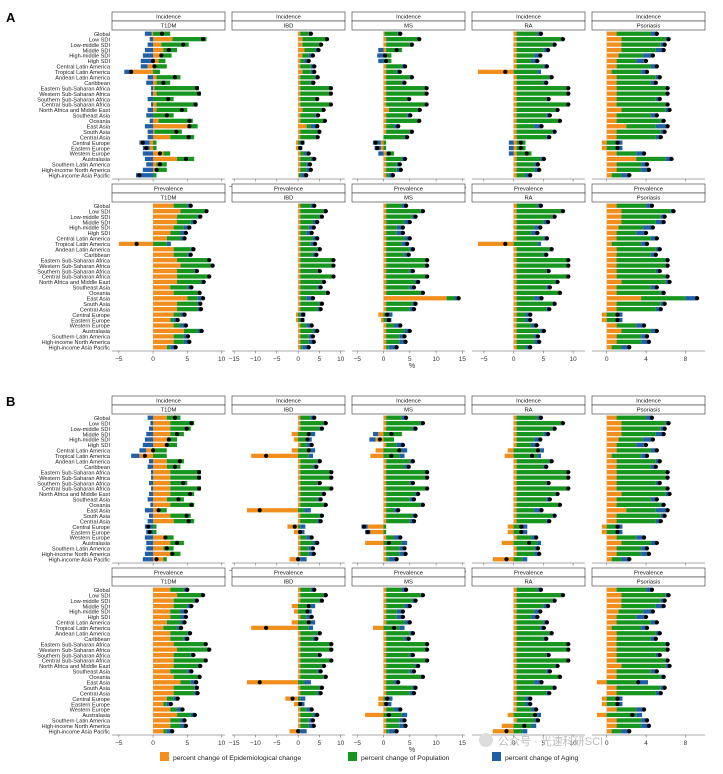  I want to click on region-label: Caribbean, so click(97, 468).